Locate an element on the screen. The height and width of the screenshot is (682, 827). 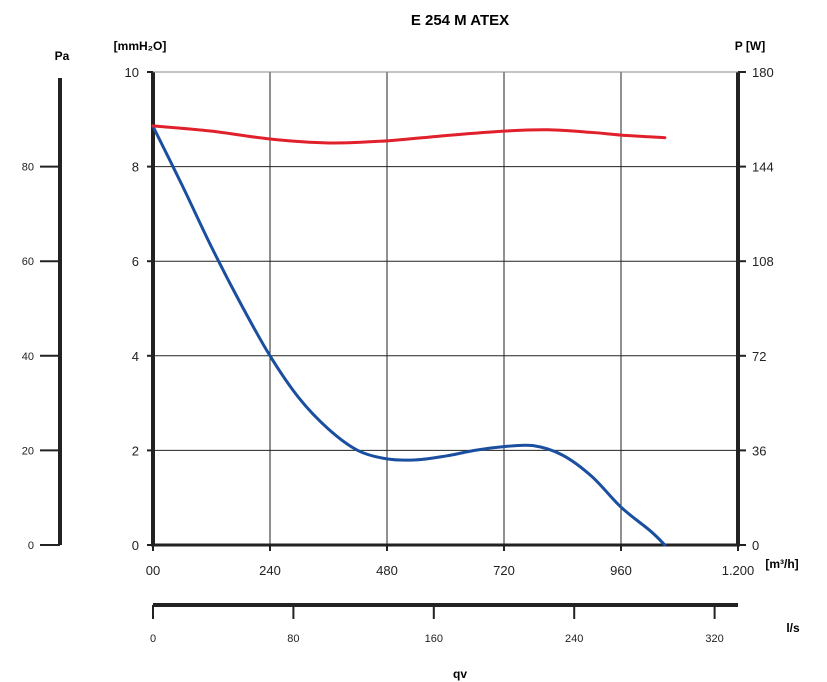
power-axis-unit: P [W] is located at coordinates (750, 46).